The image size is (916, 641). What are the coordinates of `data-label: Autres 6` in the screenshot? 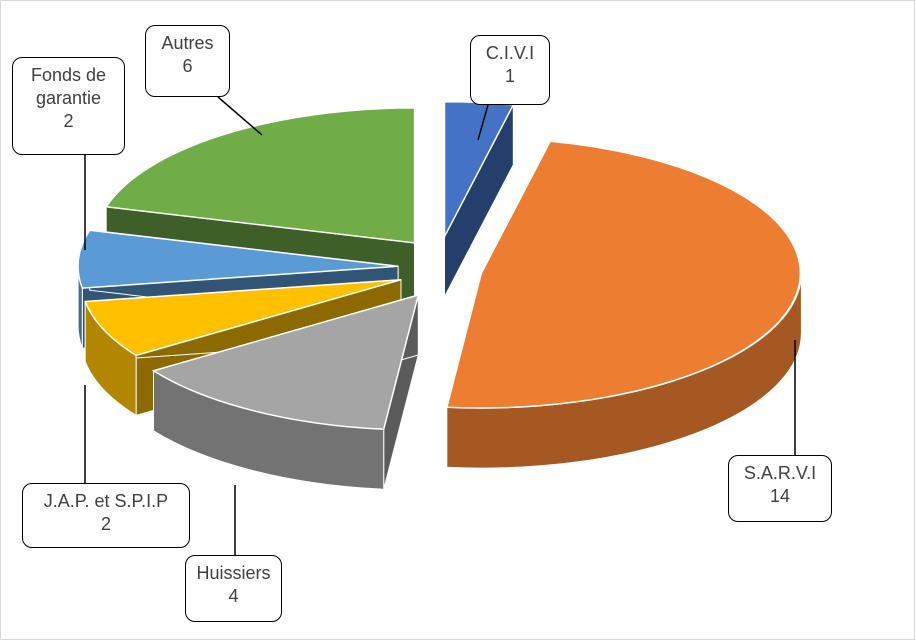 It's located at (187, 61).